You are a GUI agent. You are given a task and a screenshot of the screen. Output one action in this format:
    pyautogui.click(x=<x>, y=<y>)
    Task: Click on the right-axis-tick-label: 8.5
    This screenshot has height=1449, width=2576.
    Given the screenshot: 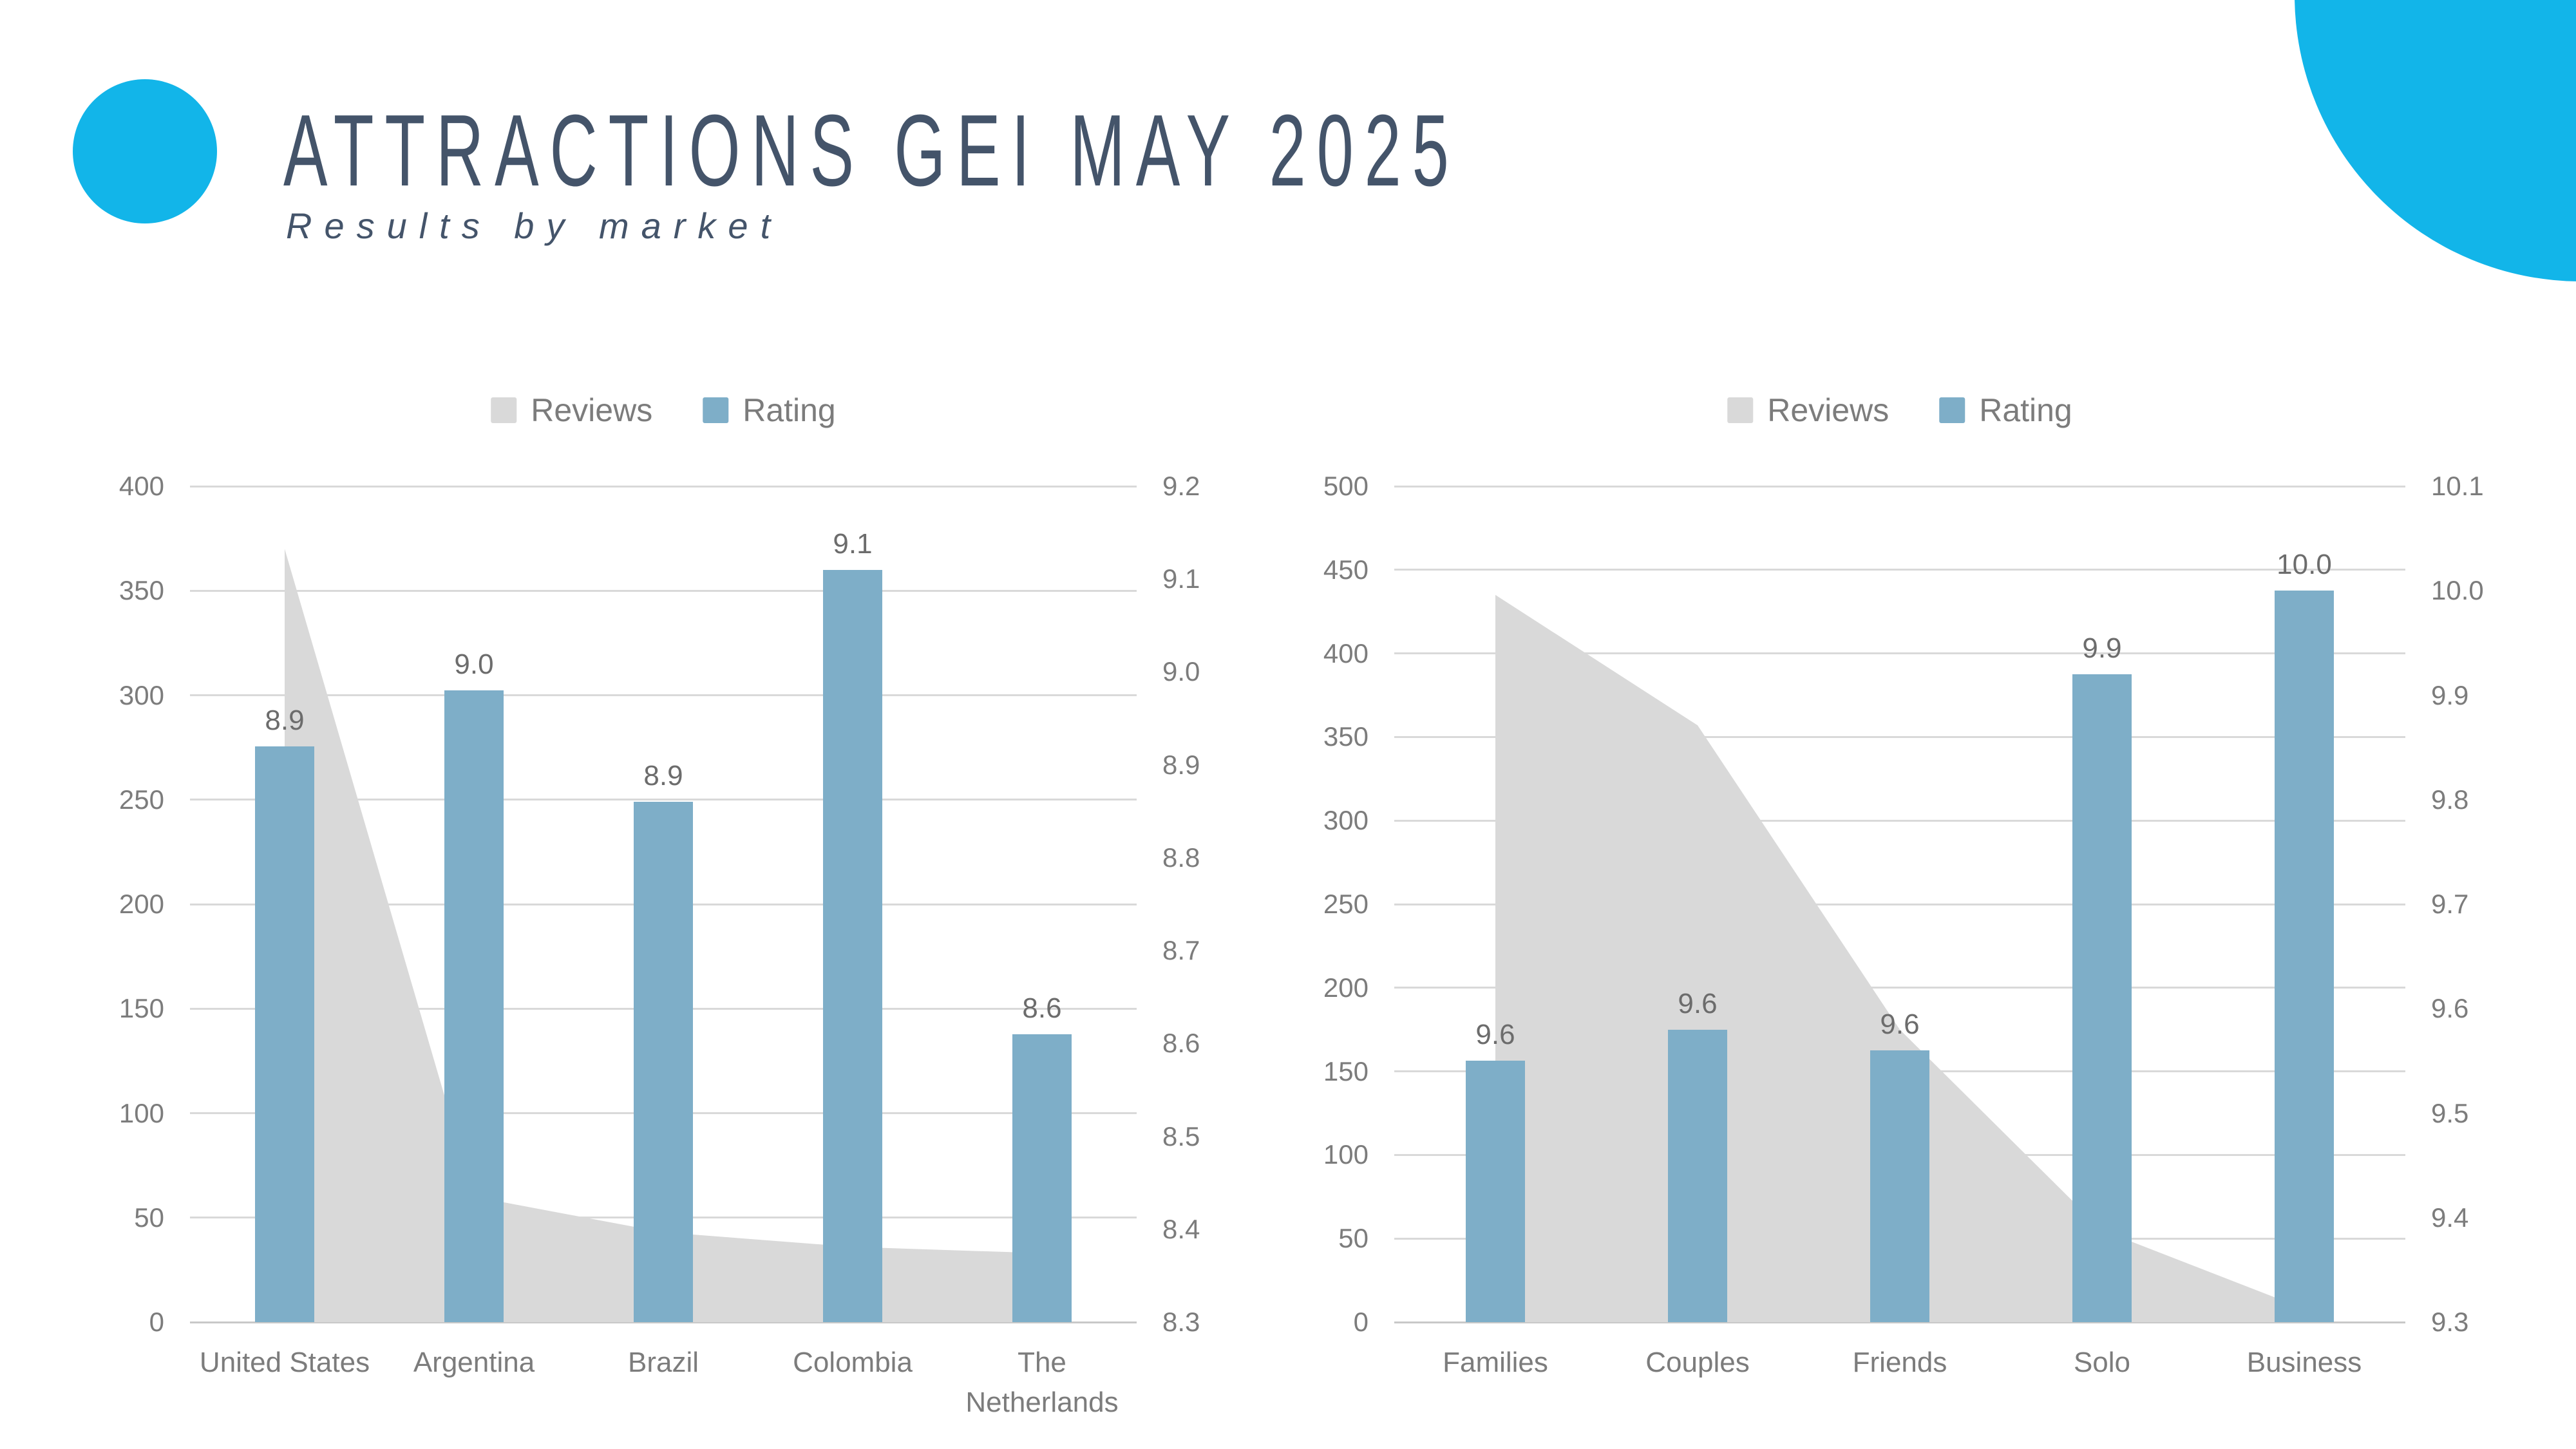 What is the action you would take?
    pyautogui.click(x=1181, y=1136)
    